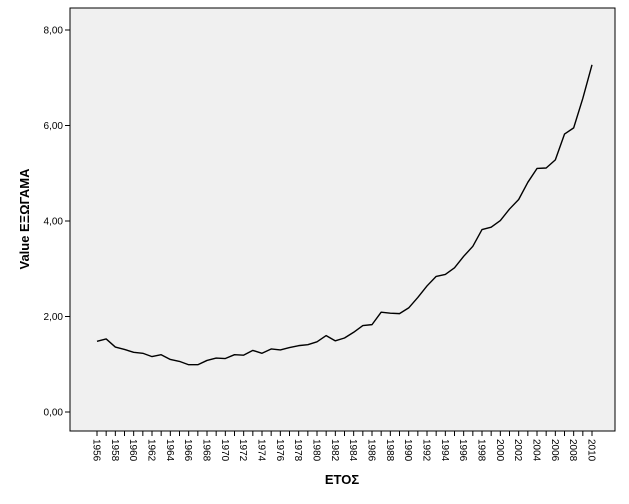 This screenshot has height=504, width=629. I want to click on x-tick-label: 2008, so click(572, 450).